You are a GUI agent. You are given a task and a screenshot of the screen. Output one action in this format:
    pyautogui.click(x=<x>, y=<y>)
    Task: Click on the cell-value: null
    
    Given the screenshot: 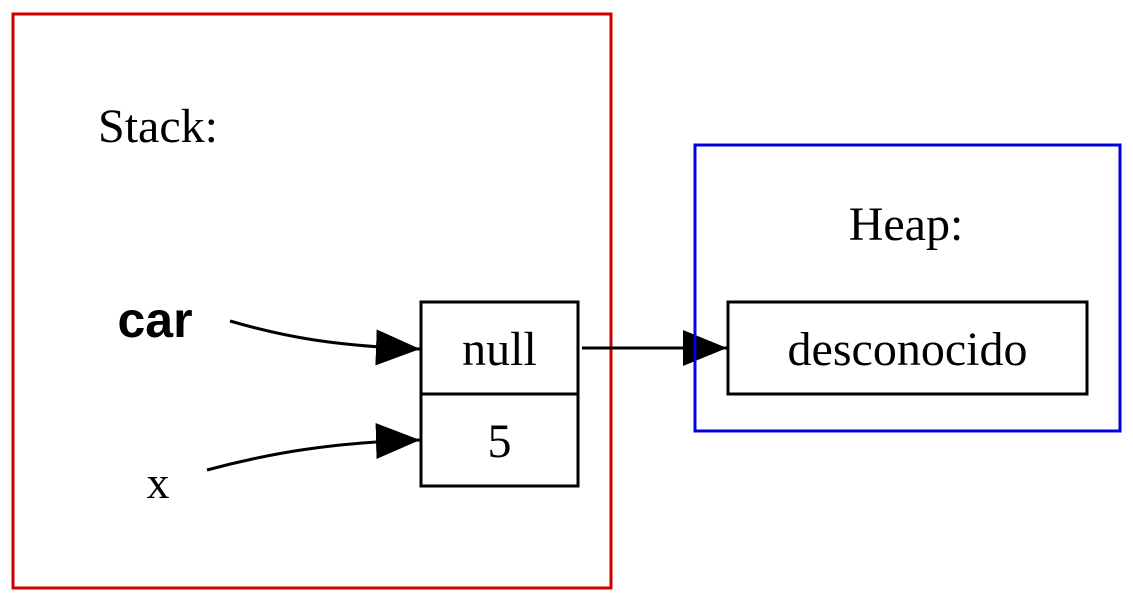 What is the action you would take?
    pyautogui.click(x=499, y=349)
    